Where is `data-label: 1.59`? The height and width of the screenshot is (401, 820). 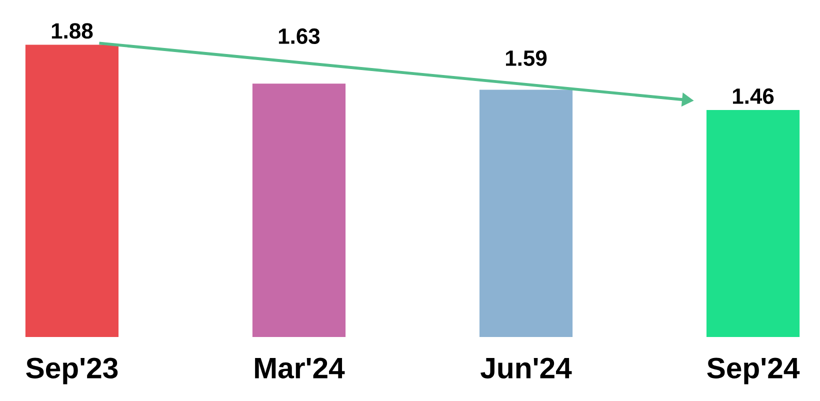
data-label: 1.59 is located at coordinates (526, 58).